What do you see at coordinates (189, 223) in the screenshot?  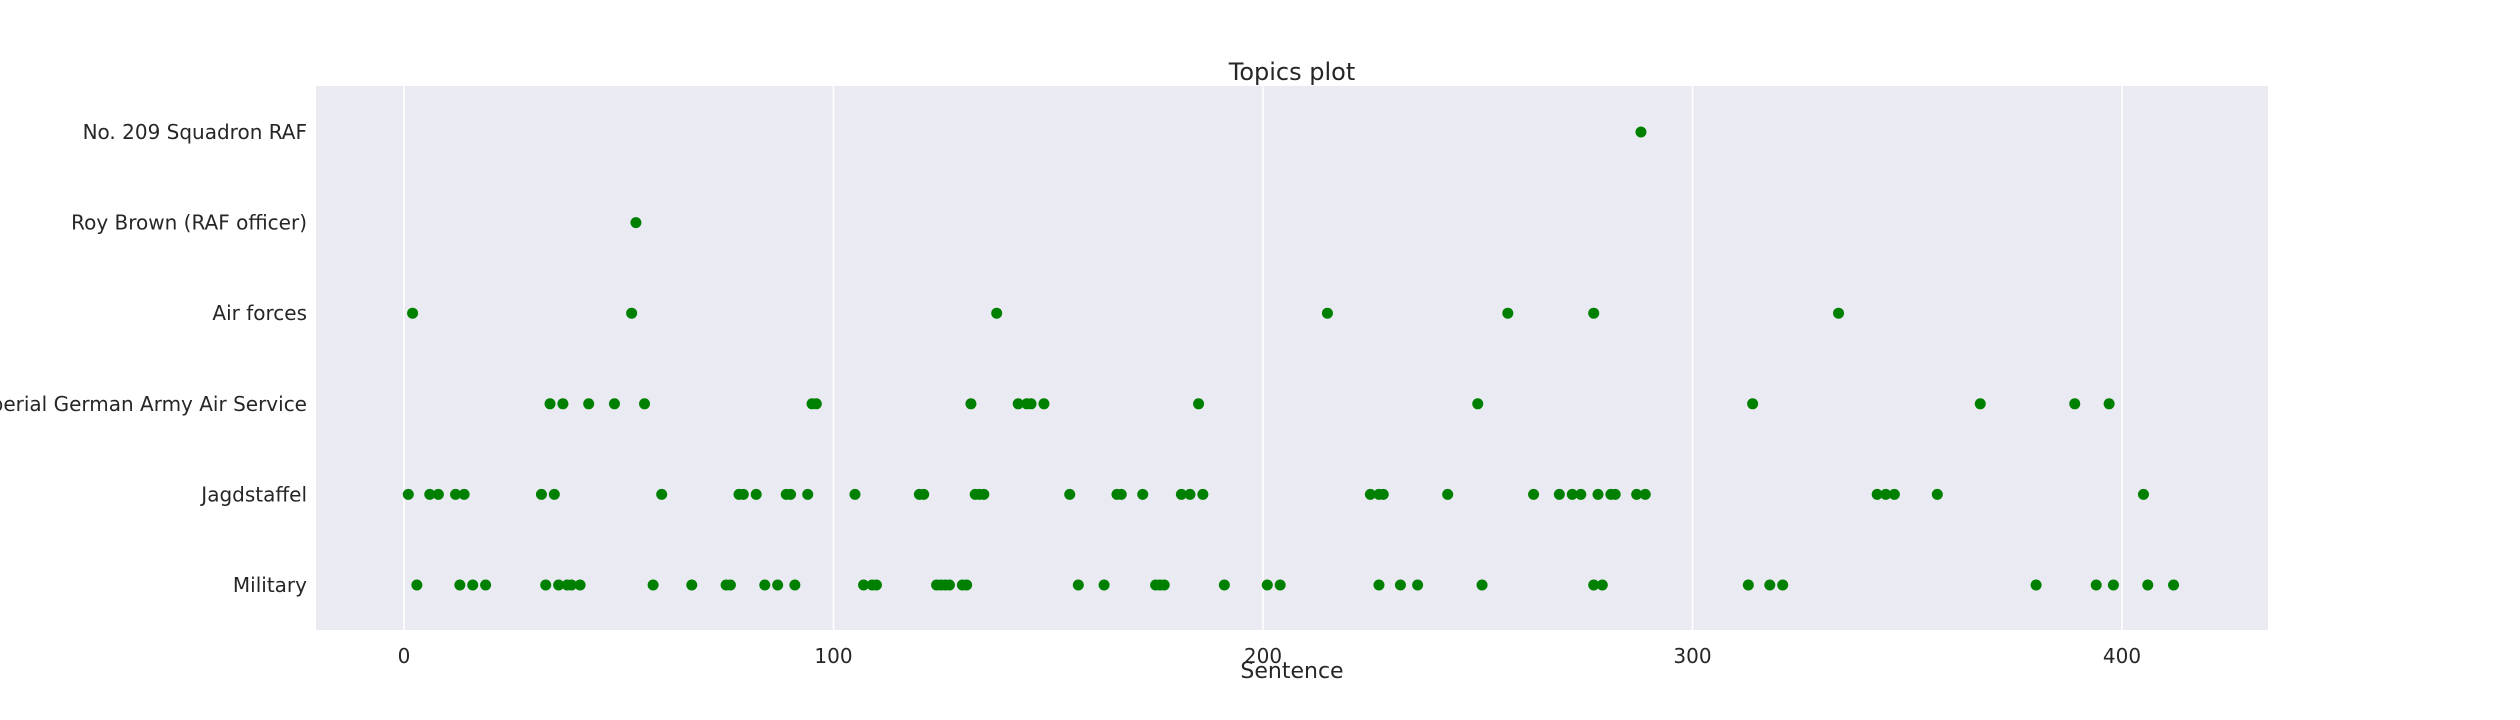 I see `y-tick-label: Roy Brown (RAF officer)` at bounding box center [189, 223].